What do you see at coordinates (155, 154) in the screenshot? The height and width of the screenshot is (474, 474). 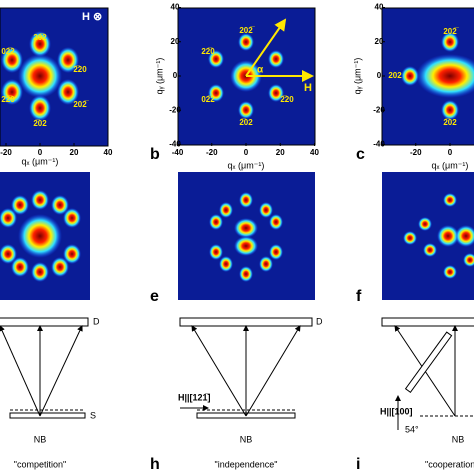 I see `panel-letter: b` at bounding box center [155, 154].